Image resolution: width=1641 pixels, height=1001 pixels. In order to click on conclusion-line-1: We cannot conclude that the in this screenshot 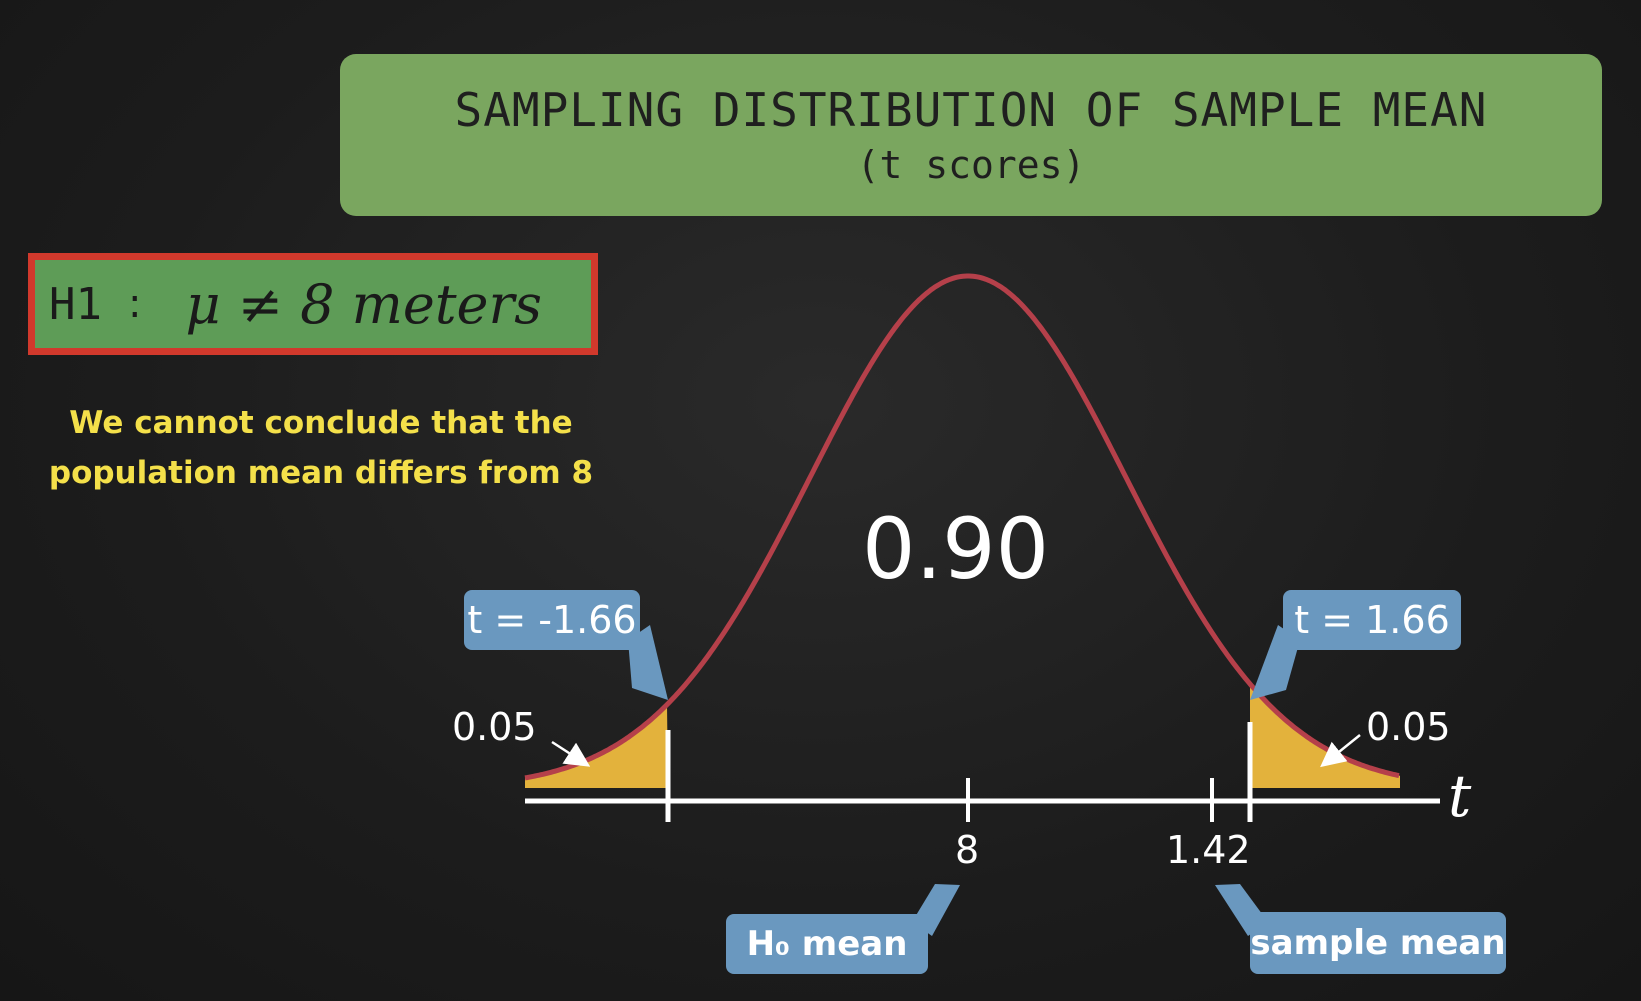, I will do `click(321, 423)`.